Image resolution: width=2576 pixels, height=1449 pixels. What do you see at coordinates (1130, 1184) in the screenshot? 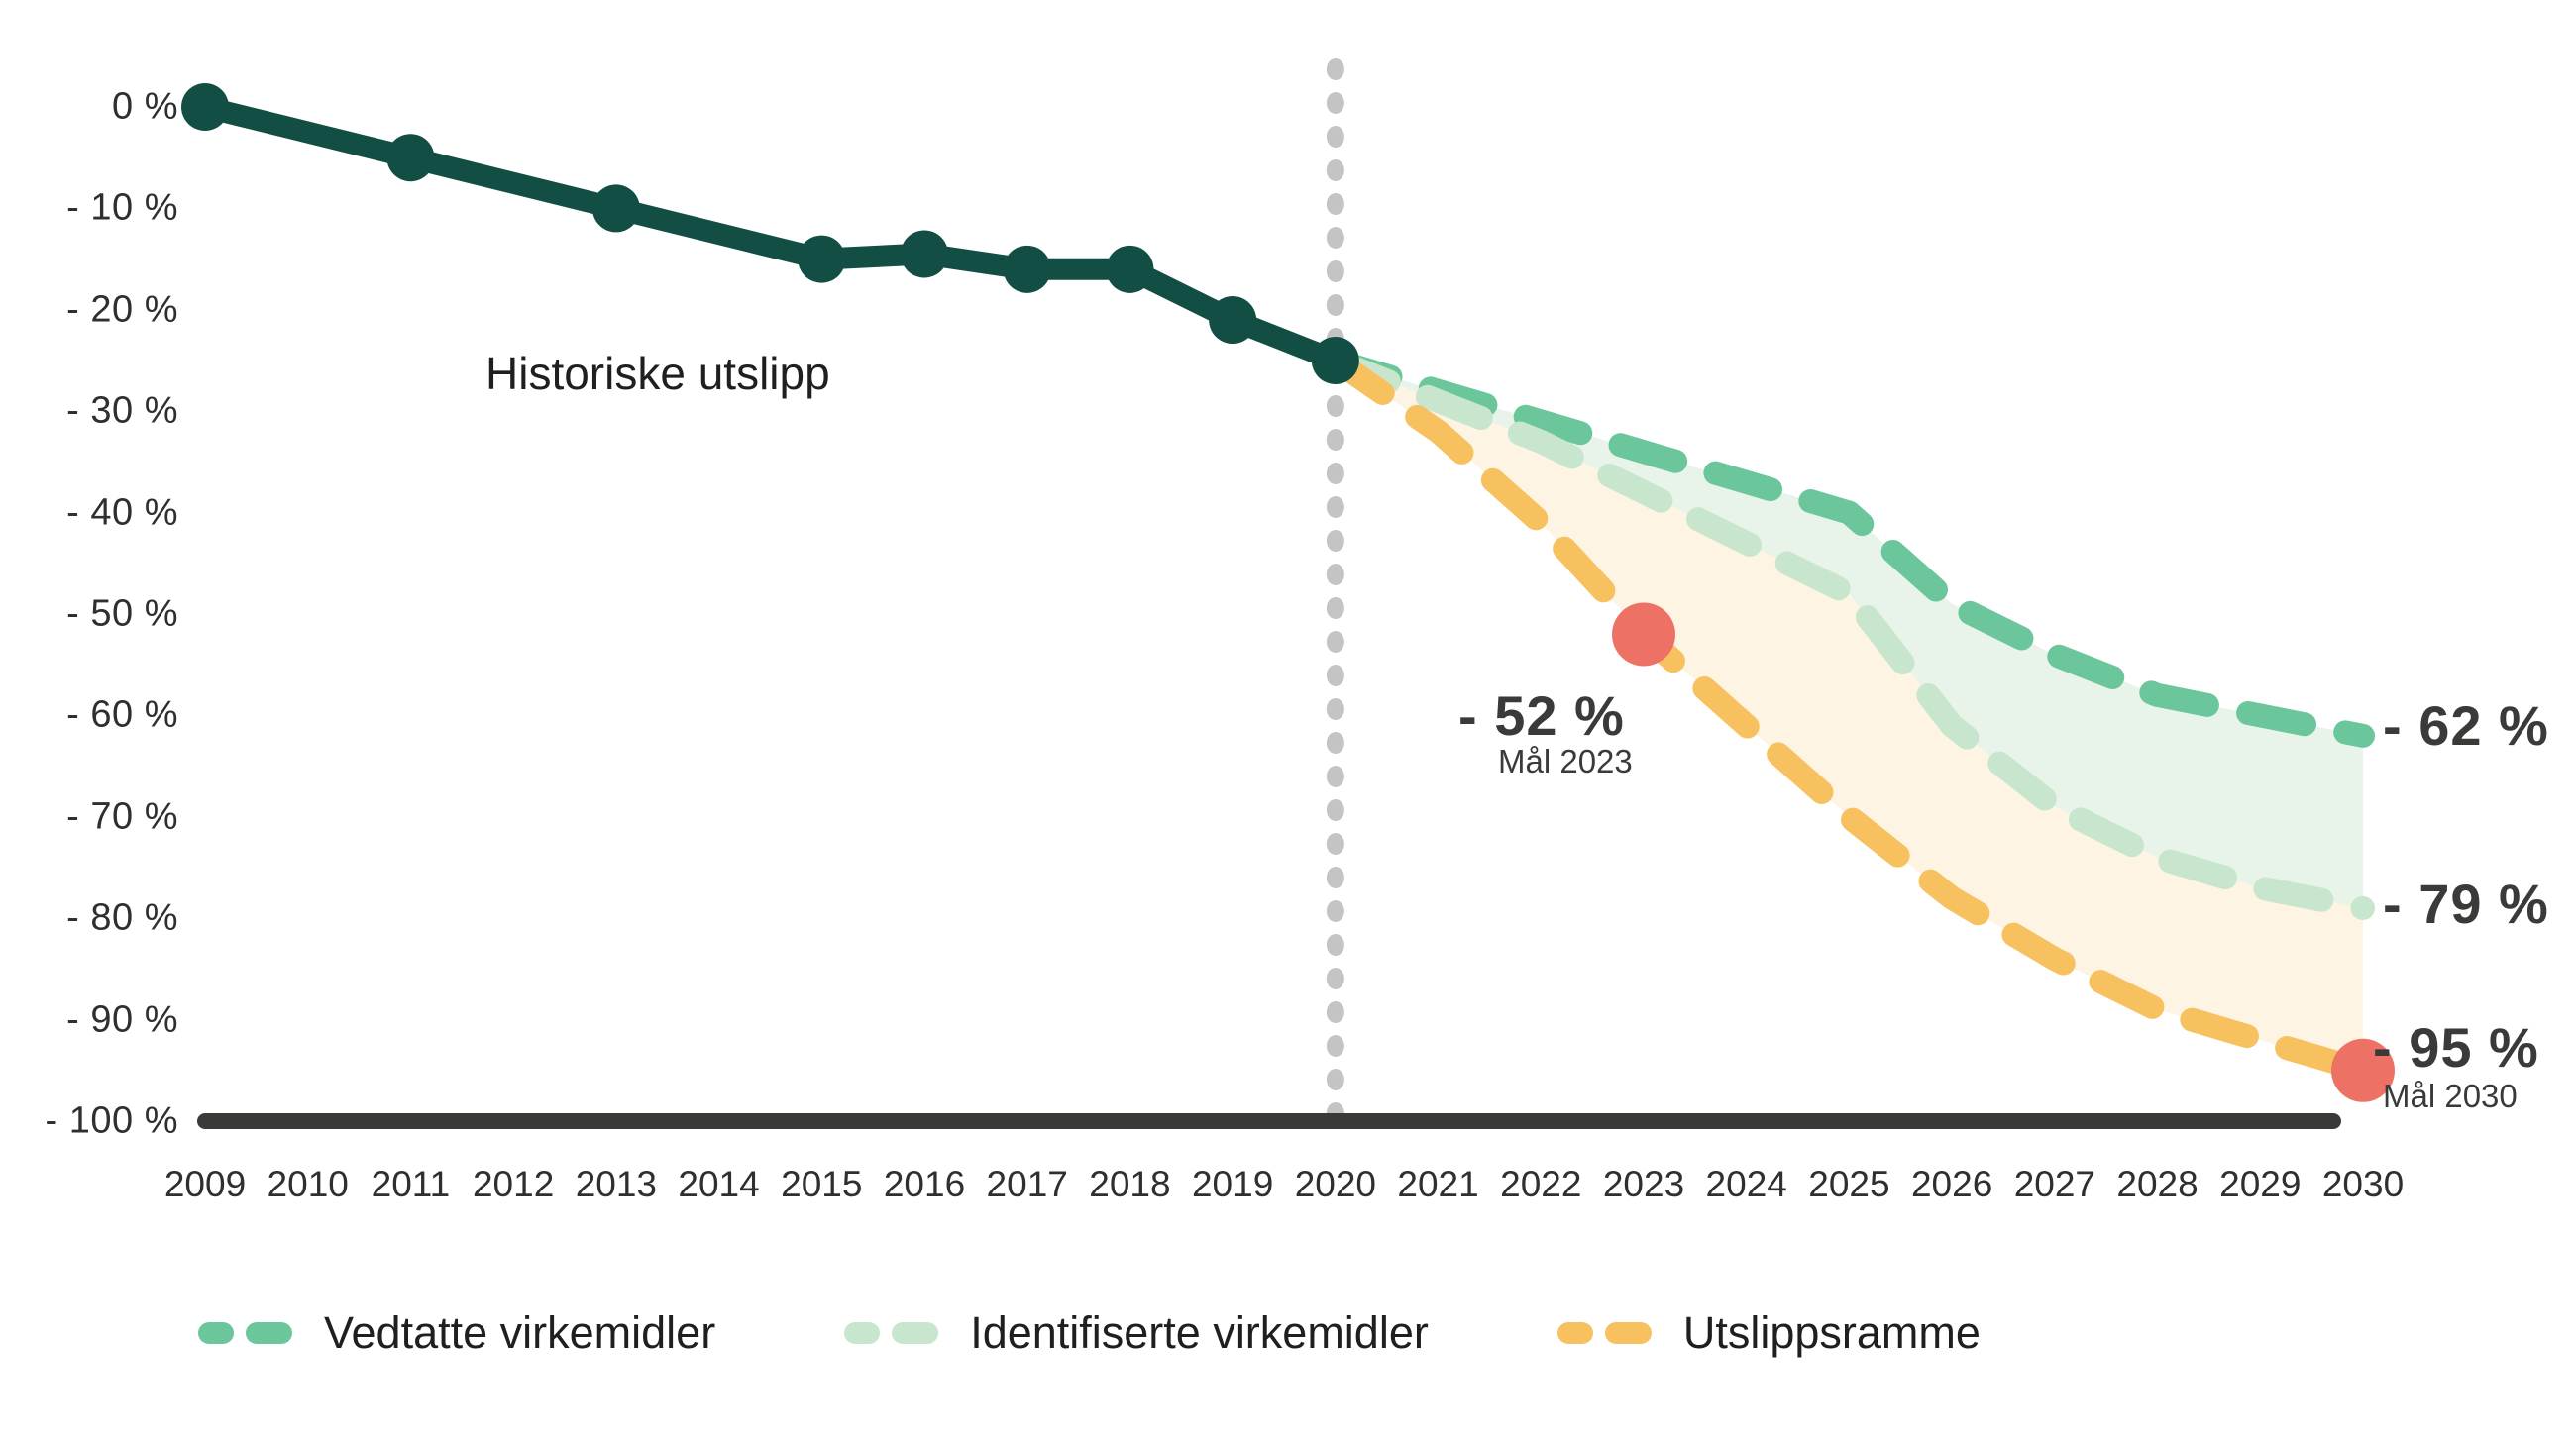
I see `x-axis-tick: 2018` at bounding box center [1130, 1184].